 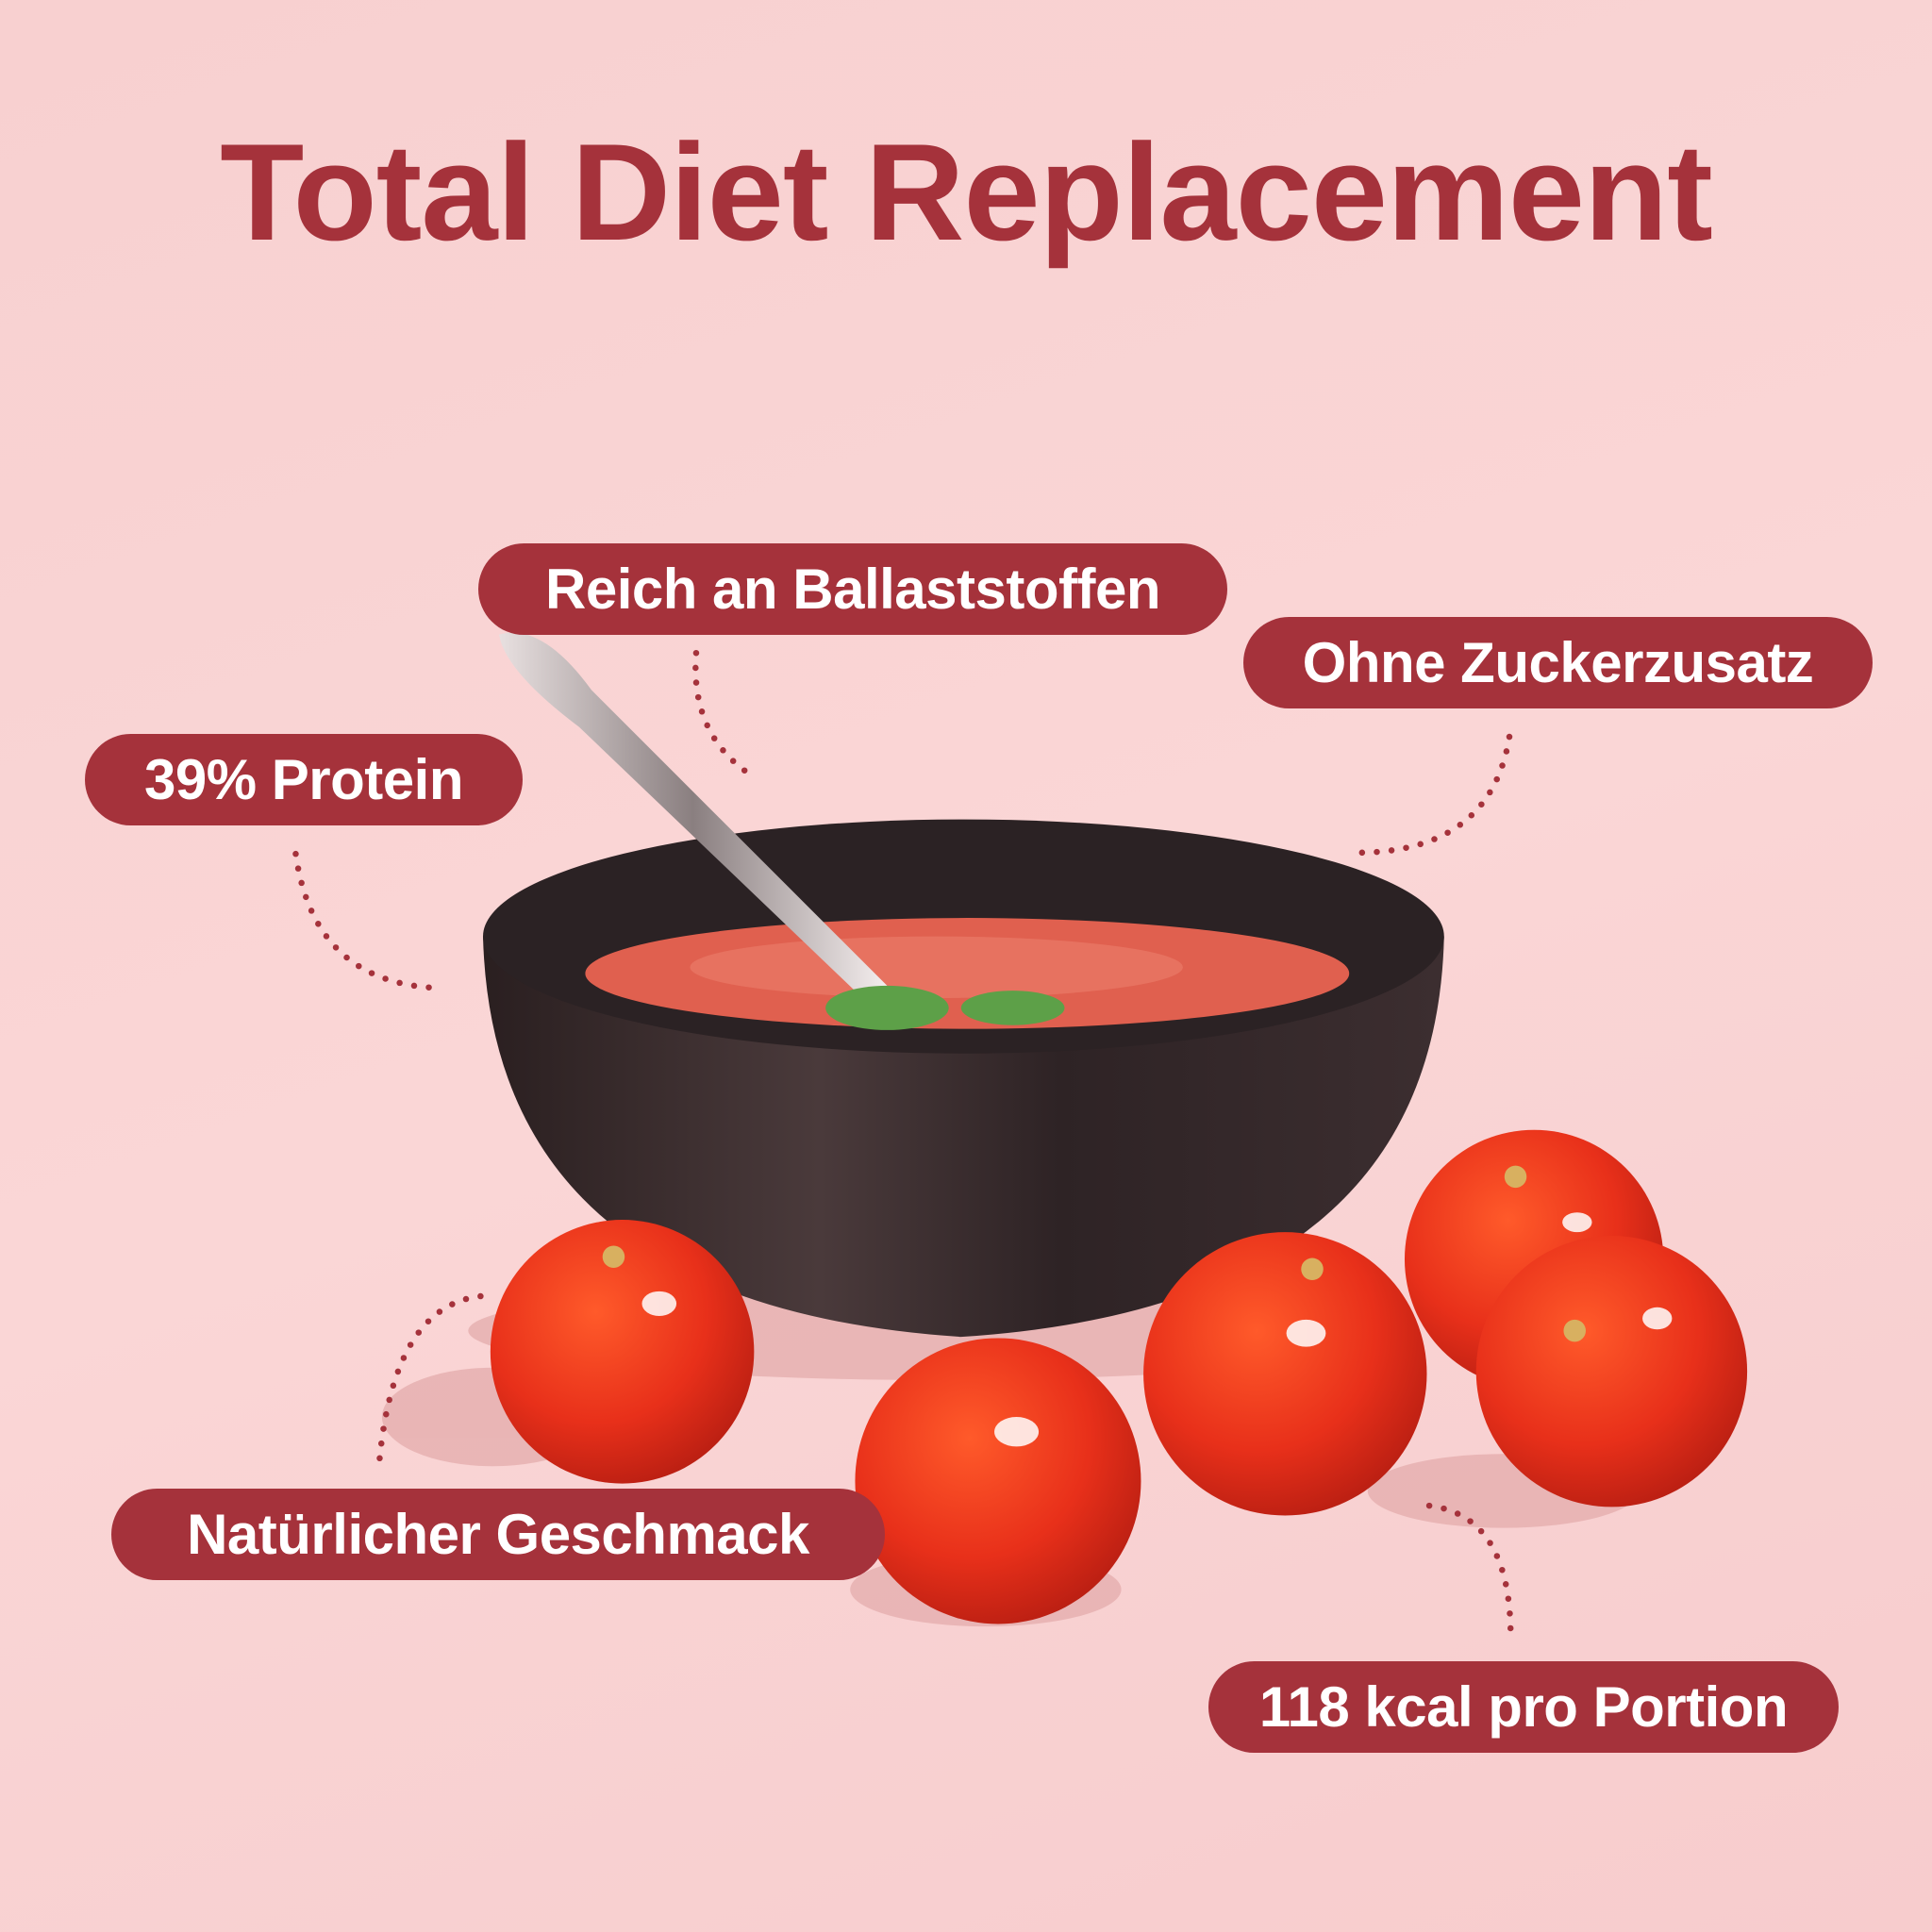 What do you see at coordinates (369, 921) in the screenshot?
I see `connector-protein` at bounding box center [369, 921].